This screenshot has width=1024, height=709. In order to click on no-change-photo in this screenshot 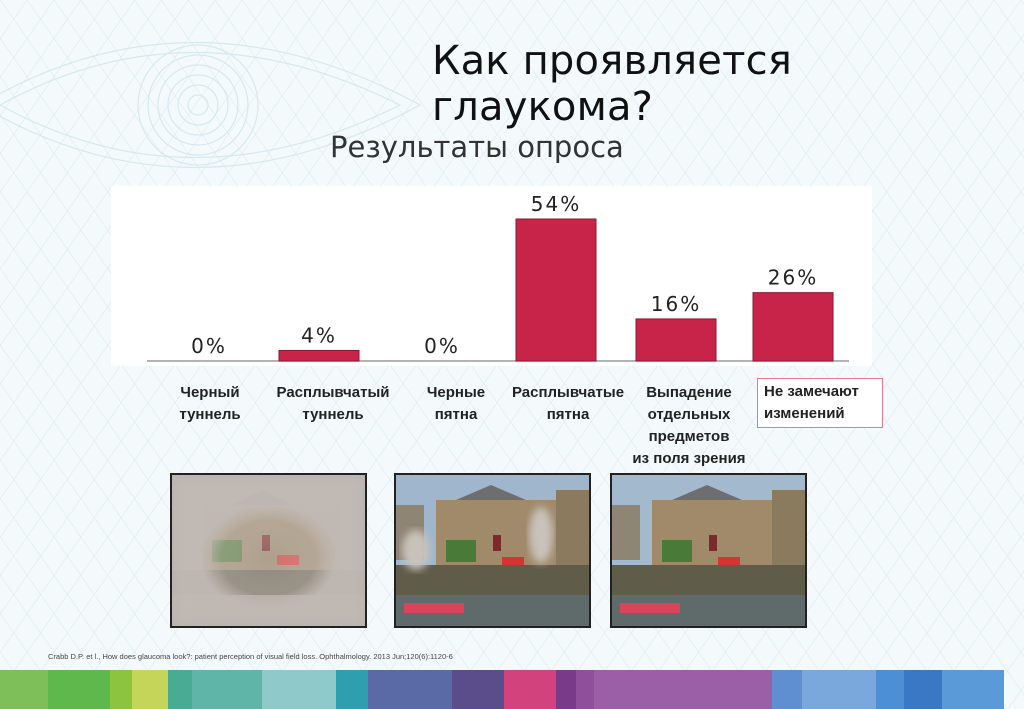, I will do `click(708, 550)`.